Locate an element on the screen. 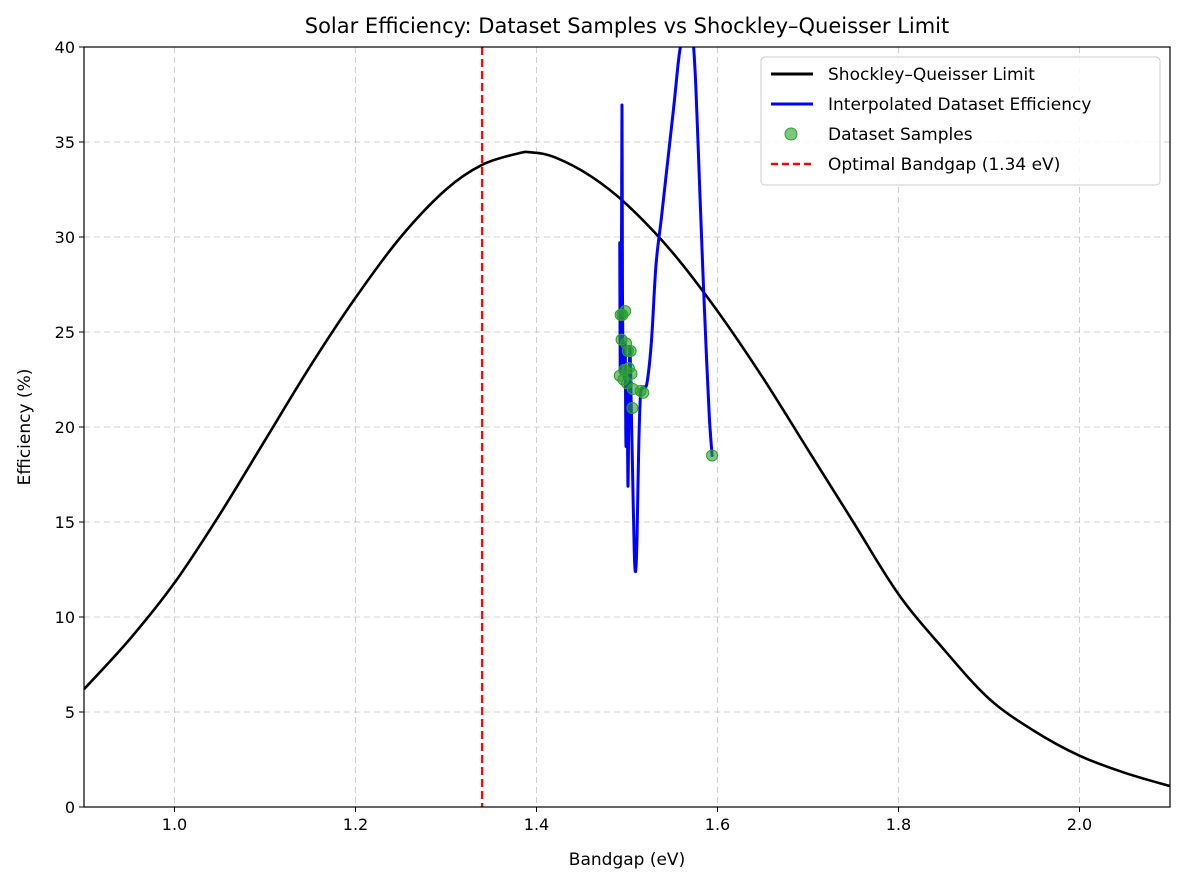  y-tick-label: 40 is located at coordinates (65, 47).